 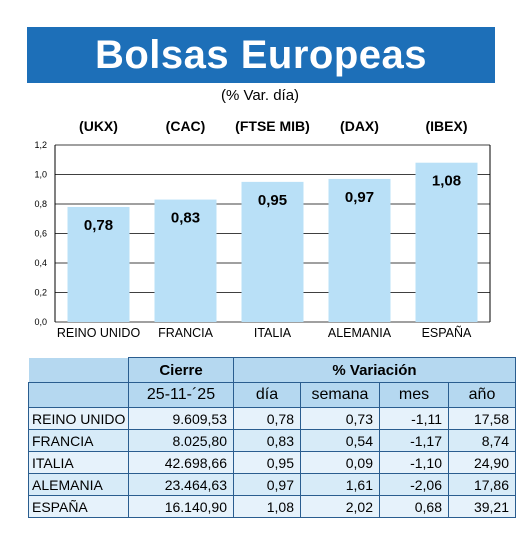 I want to click on close-cell: 23.464,63, so click(x=181, y=484).